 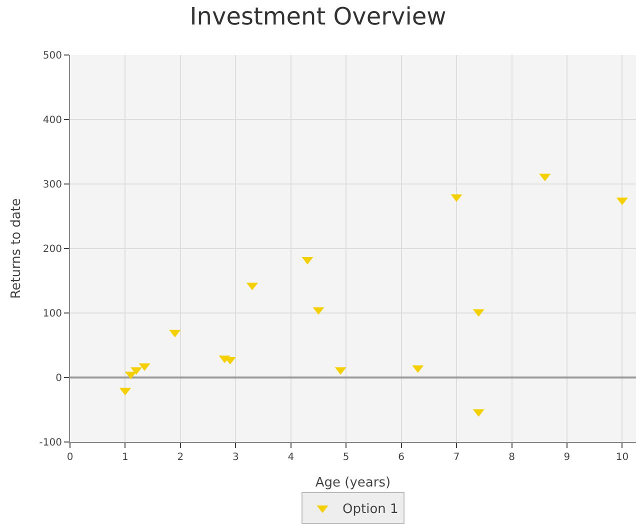 What do you see at coordinates (16, 248) in the screenshot?
I see `y-axis-title: Returns to date` at bounding box center [16, 248].